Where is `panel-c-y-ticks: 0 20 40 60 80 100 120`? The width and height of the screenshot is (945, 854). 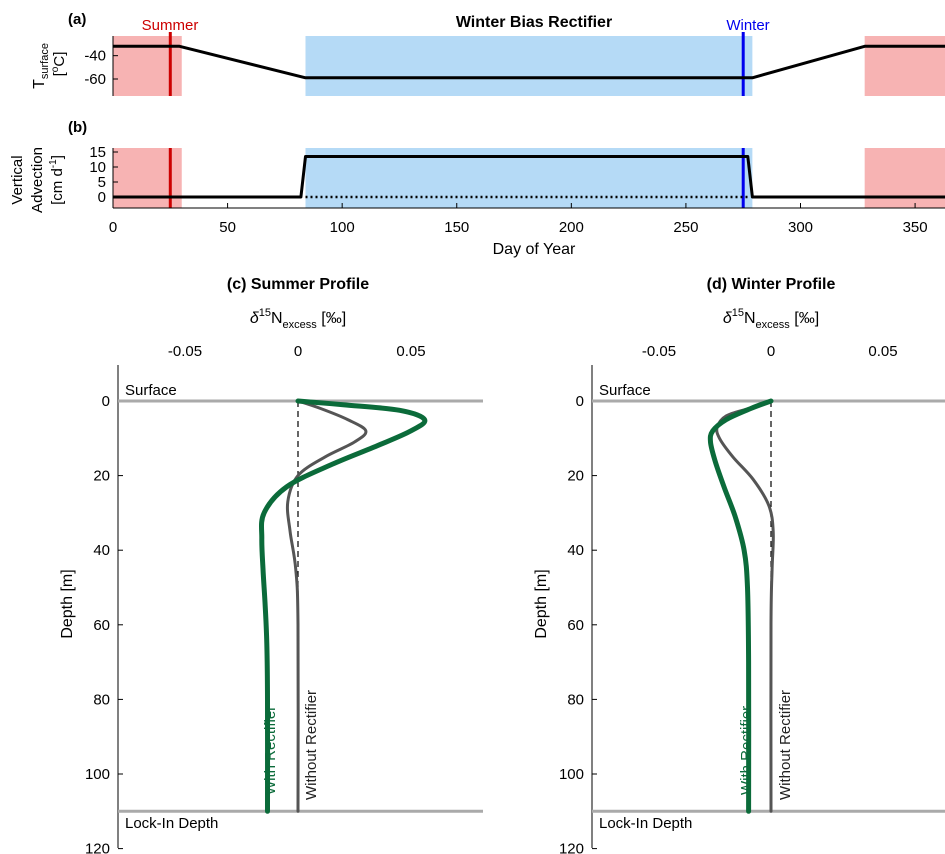 panel-c-y-ticks: 0 20 40 60 80 100 120 is located at coordinates (104, 623).